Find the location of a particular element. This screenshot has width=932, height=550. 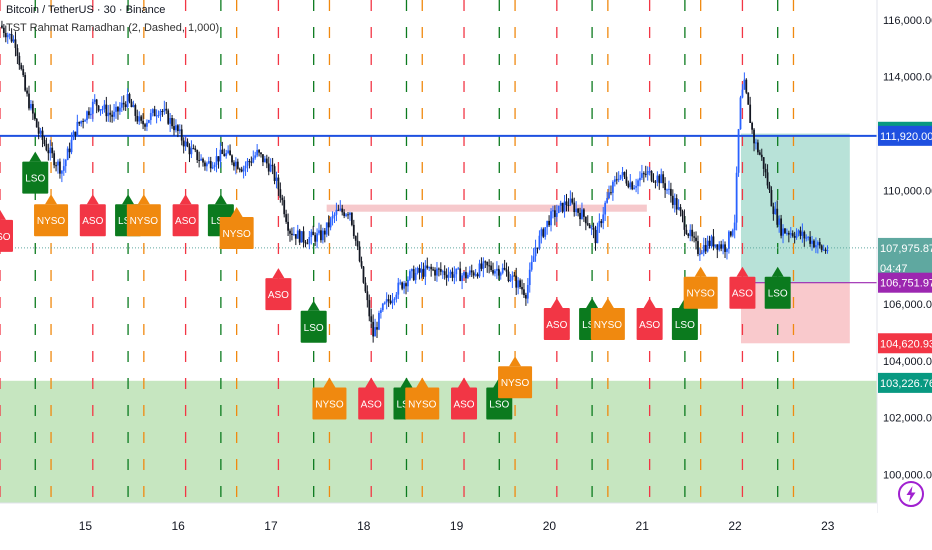

price-tick-label: 104,000.00 is located at coordinates (907, 362).